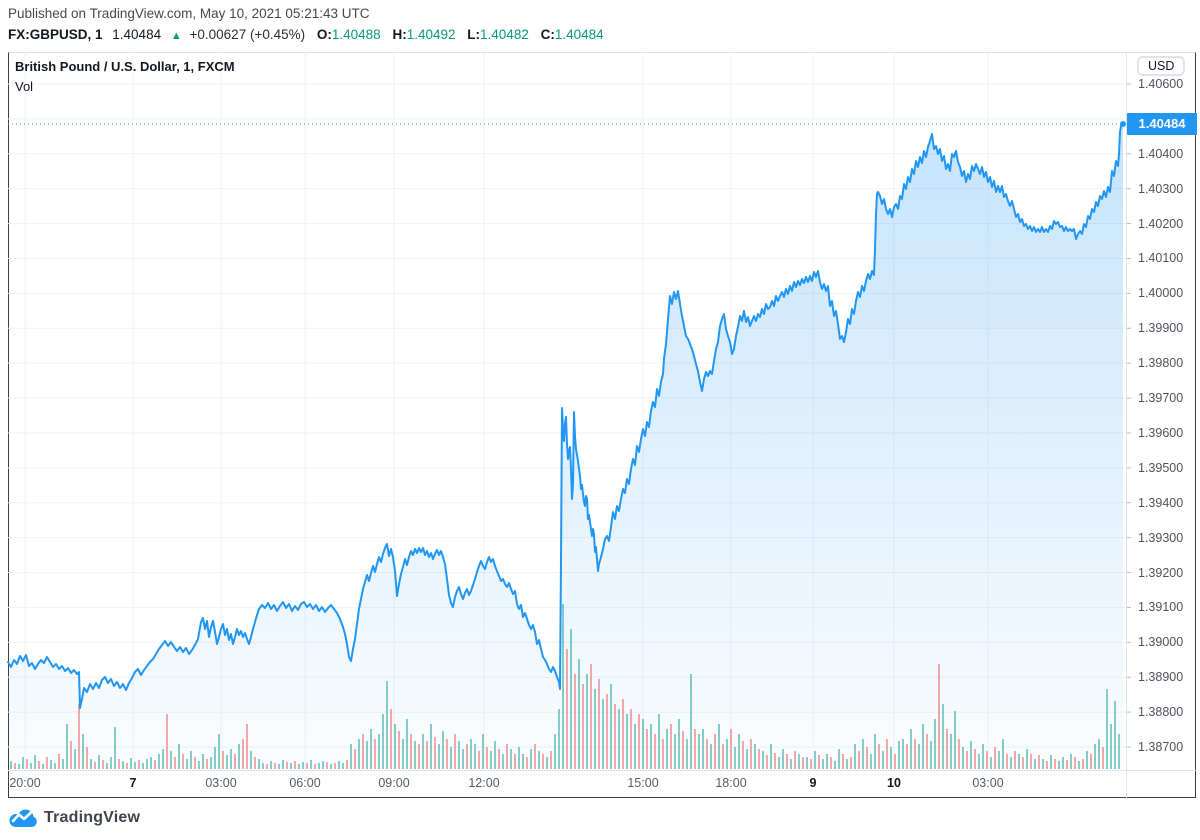 The image size is (1200, 840). I want to click on open-value: 1.40488, so click(356, 34).